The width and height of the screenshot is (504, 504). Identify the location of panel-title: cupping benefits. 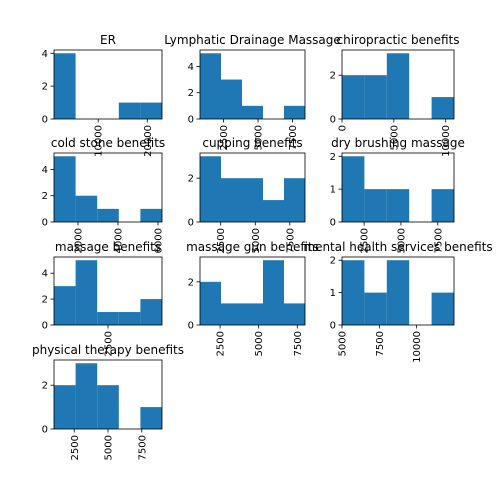
(252, 143).